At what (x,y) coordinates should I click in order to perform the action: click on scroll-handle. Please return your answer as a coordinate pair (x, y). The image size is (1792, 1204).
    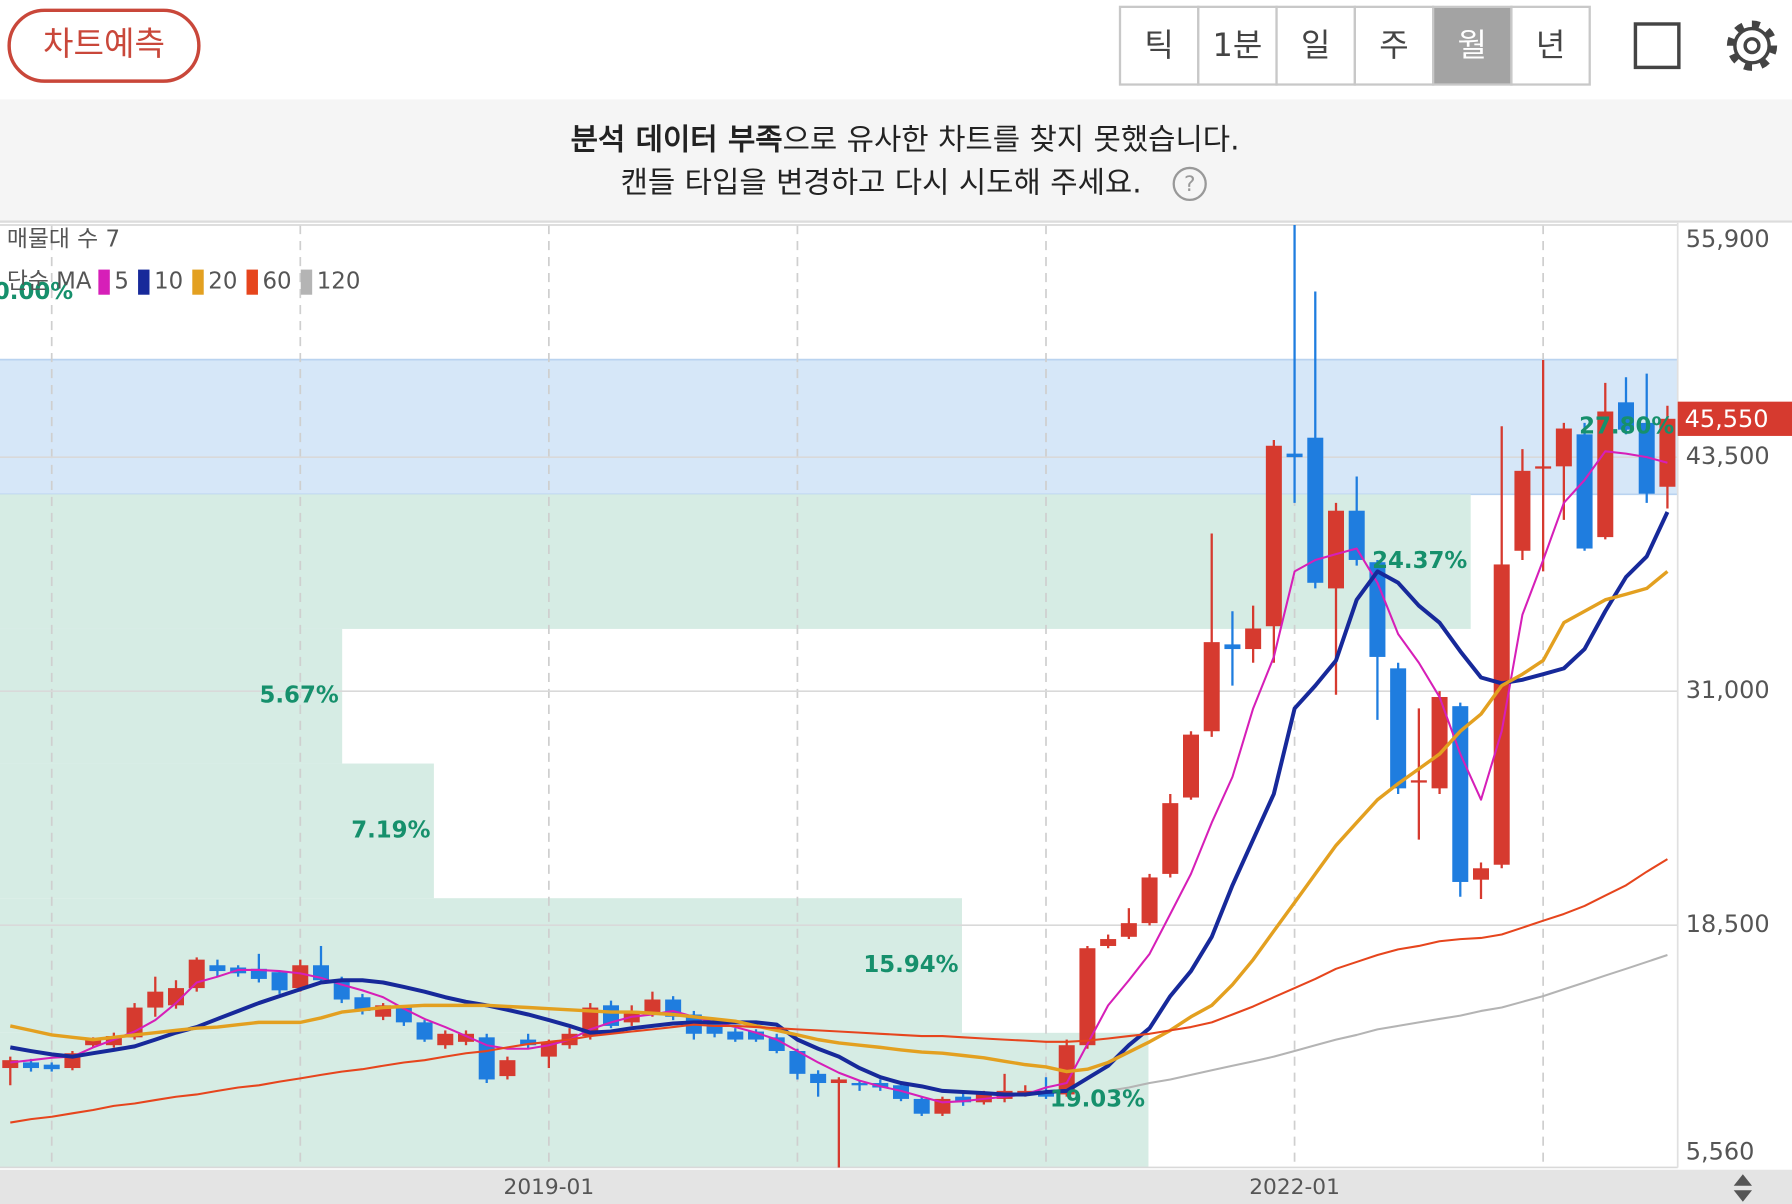
    Looking at the image, I should click on (1742, 1188).